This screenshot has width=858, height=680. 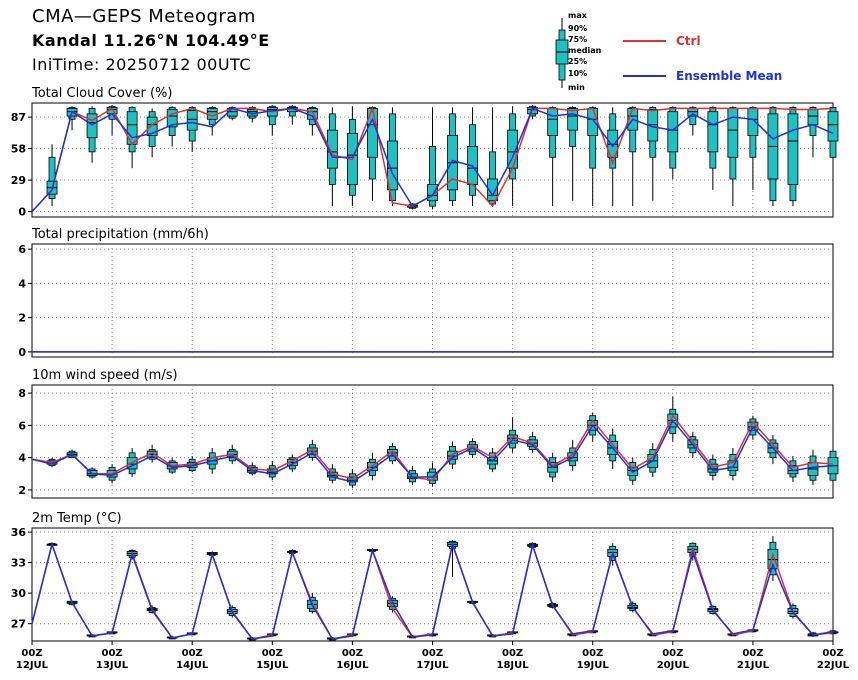 I want to click on x-tick-date: 12JUL, so click(x=32, y=665).